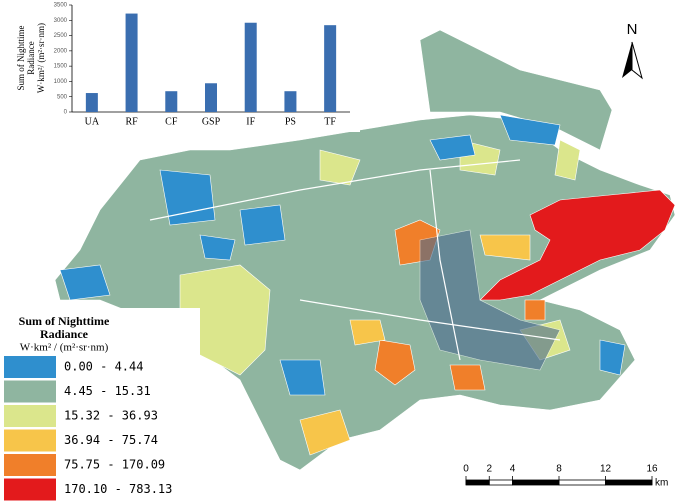 This screenshot has height=503, width=685. What do you see at coordinates (131, 121) in the screenshot?
I see `x-tick-label: RF` at bounding box center [131, 121].